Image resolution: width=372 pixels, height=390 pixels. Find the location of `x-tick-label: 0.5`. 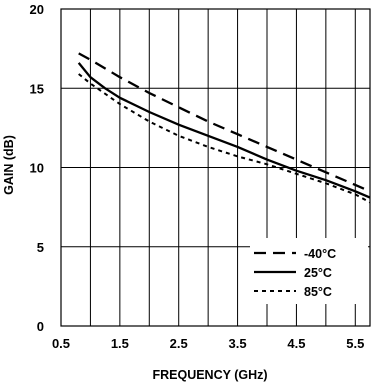

x-tick-label: 0.5 is located at coordinates (61, 343).